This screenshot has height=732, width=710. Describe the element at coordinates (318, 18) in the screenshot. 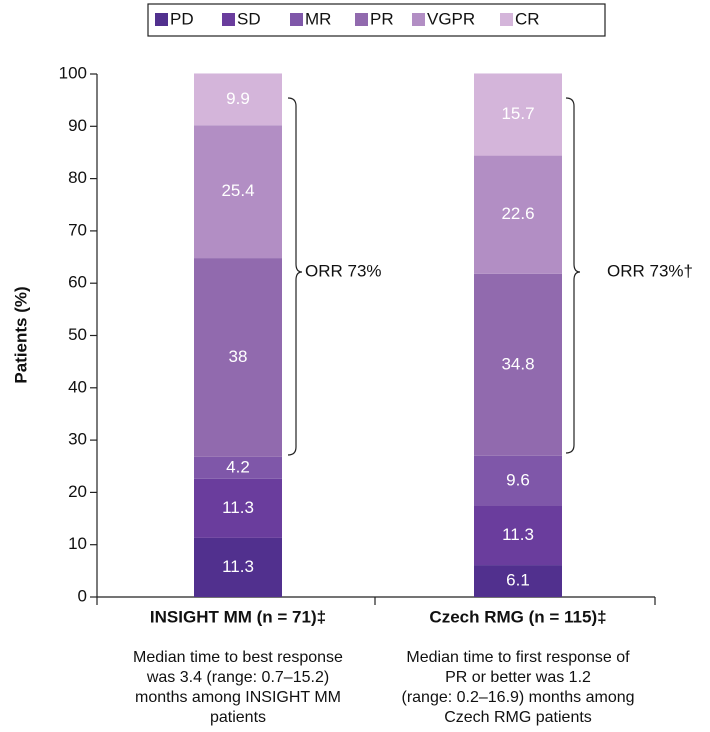

I see `legend-label: MR` at that location.